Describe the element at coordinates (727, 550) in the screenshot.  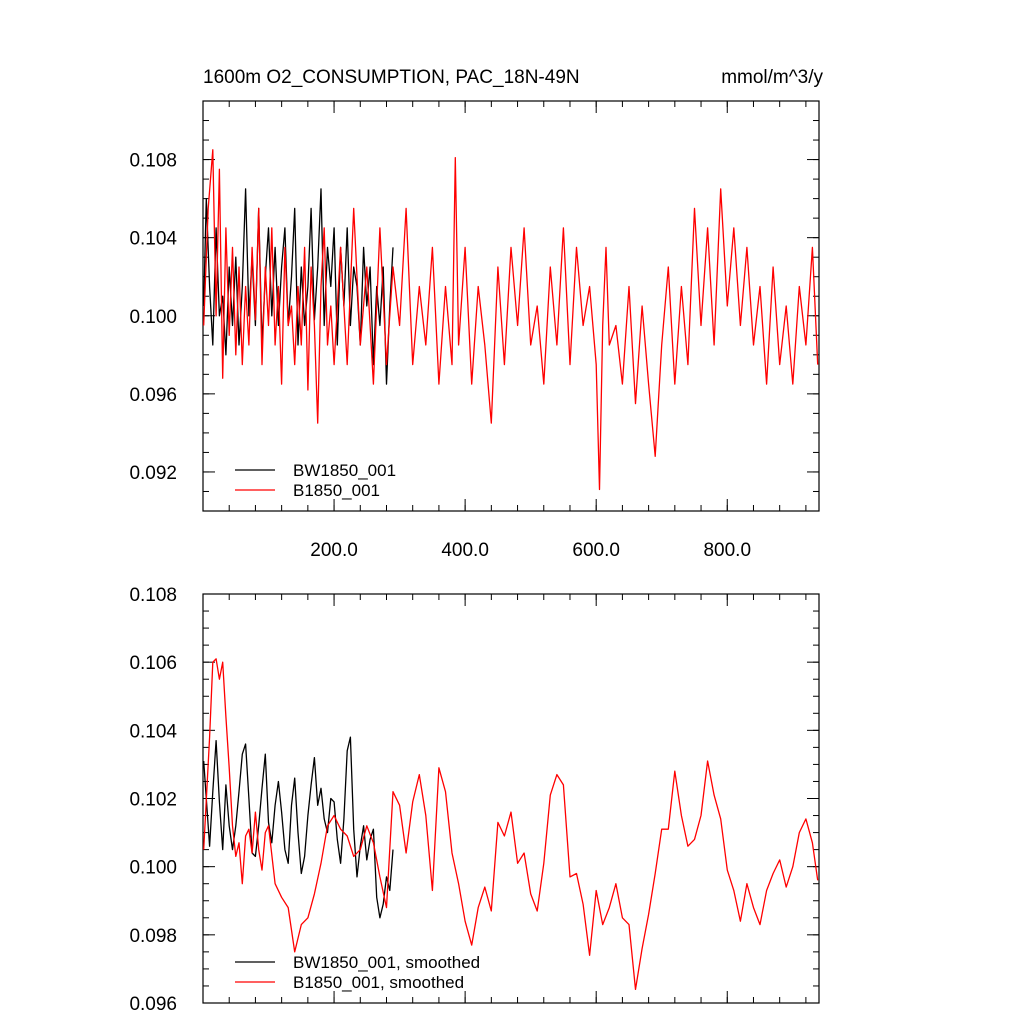
I see `x-tick-label: 800.0` at that location.